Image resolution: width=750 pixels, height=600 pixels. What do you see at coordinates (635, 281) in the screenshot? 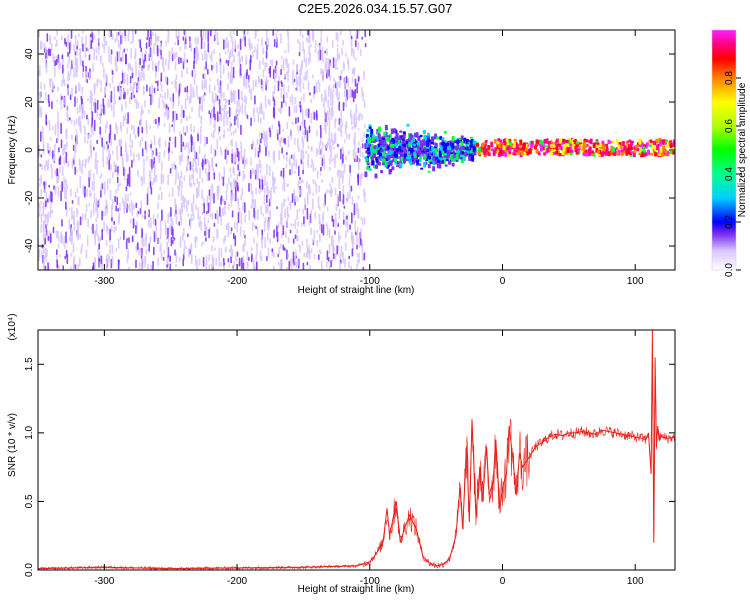
I see `x-tick-label: 100` at bounding box center [635, 281].